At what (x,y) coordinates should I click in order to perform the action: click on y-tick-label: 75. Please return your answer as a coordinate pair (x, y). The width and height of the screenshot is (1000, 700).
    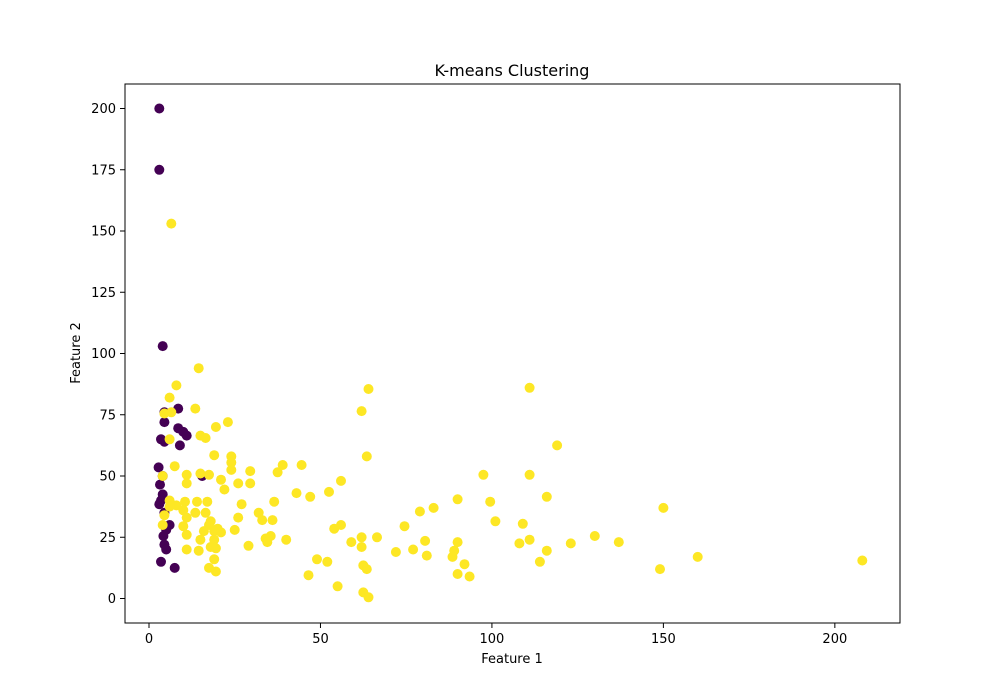
    Looking at the image, I should click on (107, 415).